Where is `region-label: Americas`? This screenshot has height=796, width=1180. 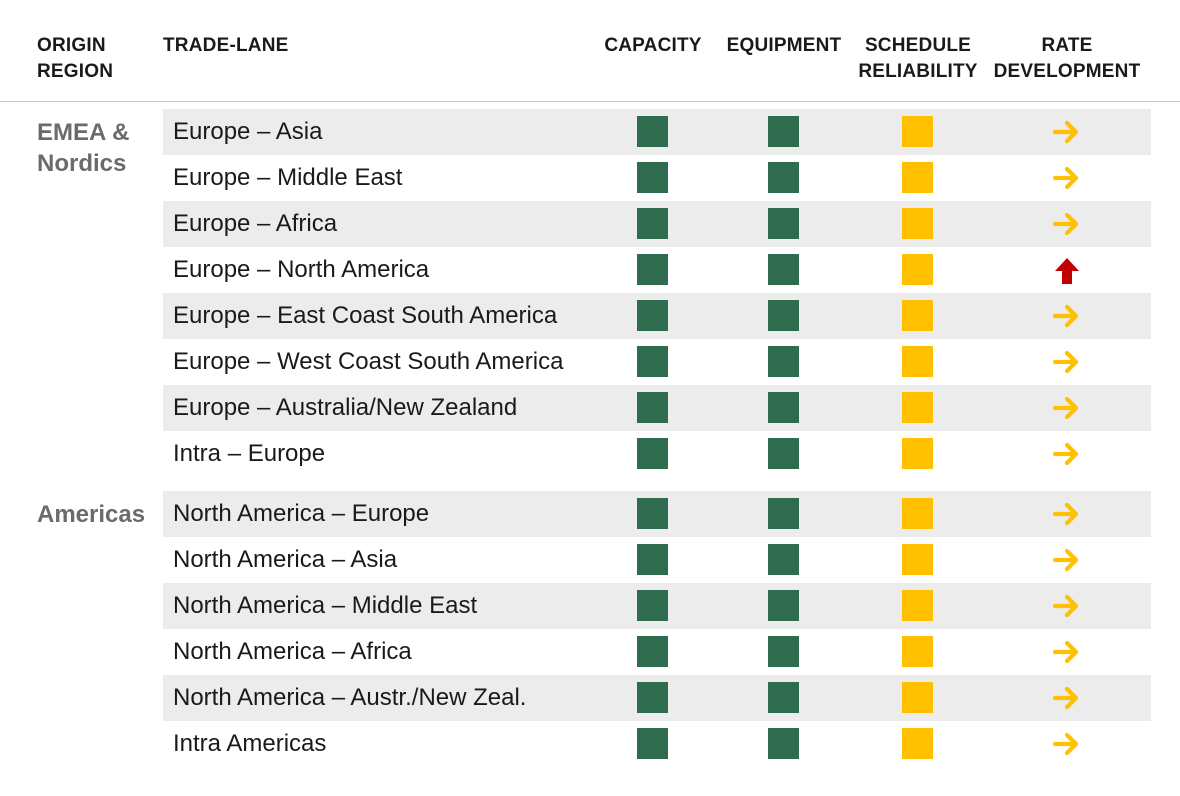 region-label: Americas is located at coordinates (91, 514).